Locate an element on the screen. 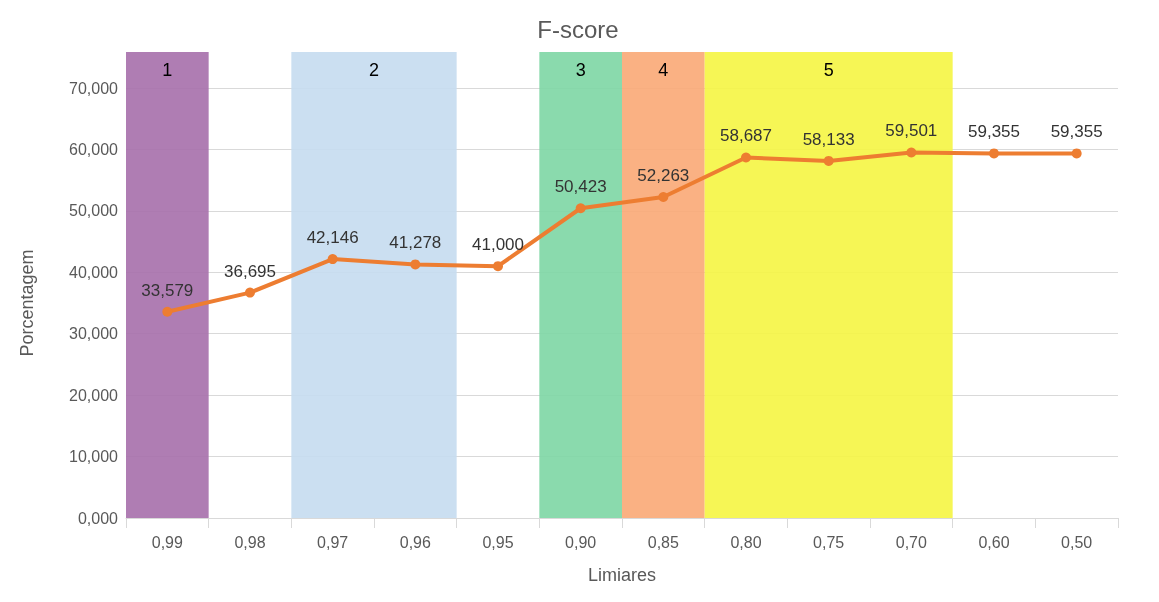  x-tick-label: 0,50 is located at coordinates (1077, 542).